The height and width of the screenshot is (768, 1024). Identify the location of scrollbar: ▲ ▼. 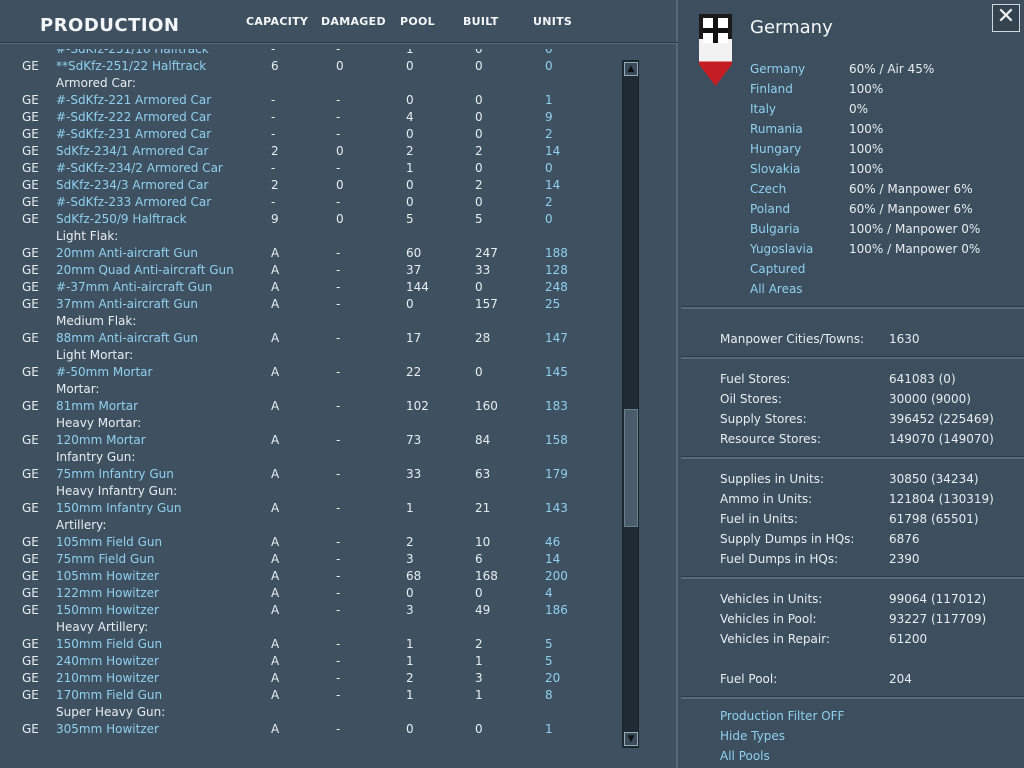
(630, 404).